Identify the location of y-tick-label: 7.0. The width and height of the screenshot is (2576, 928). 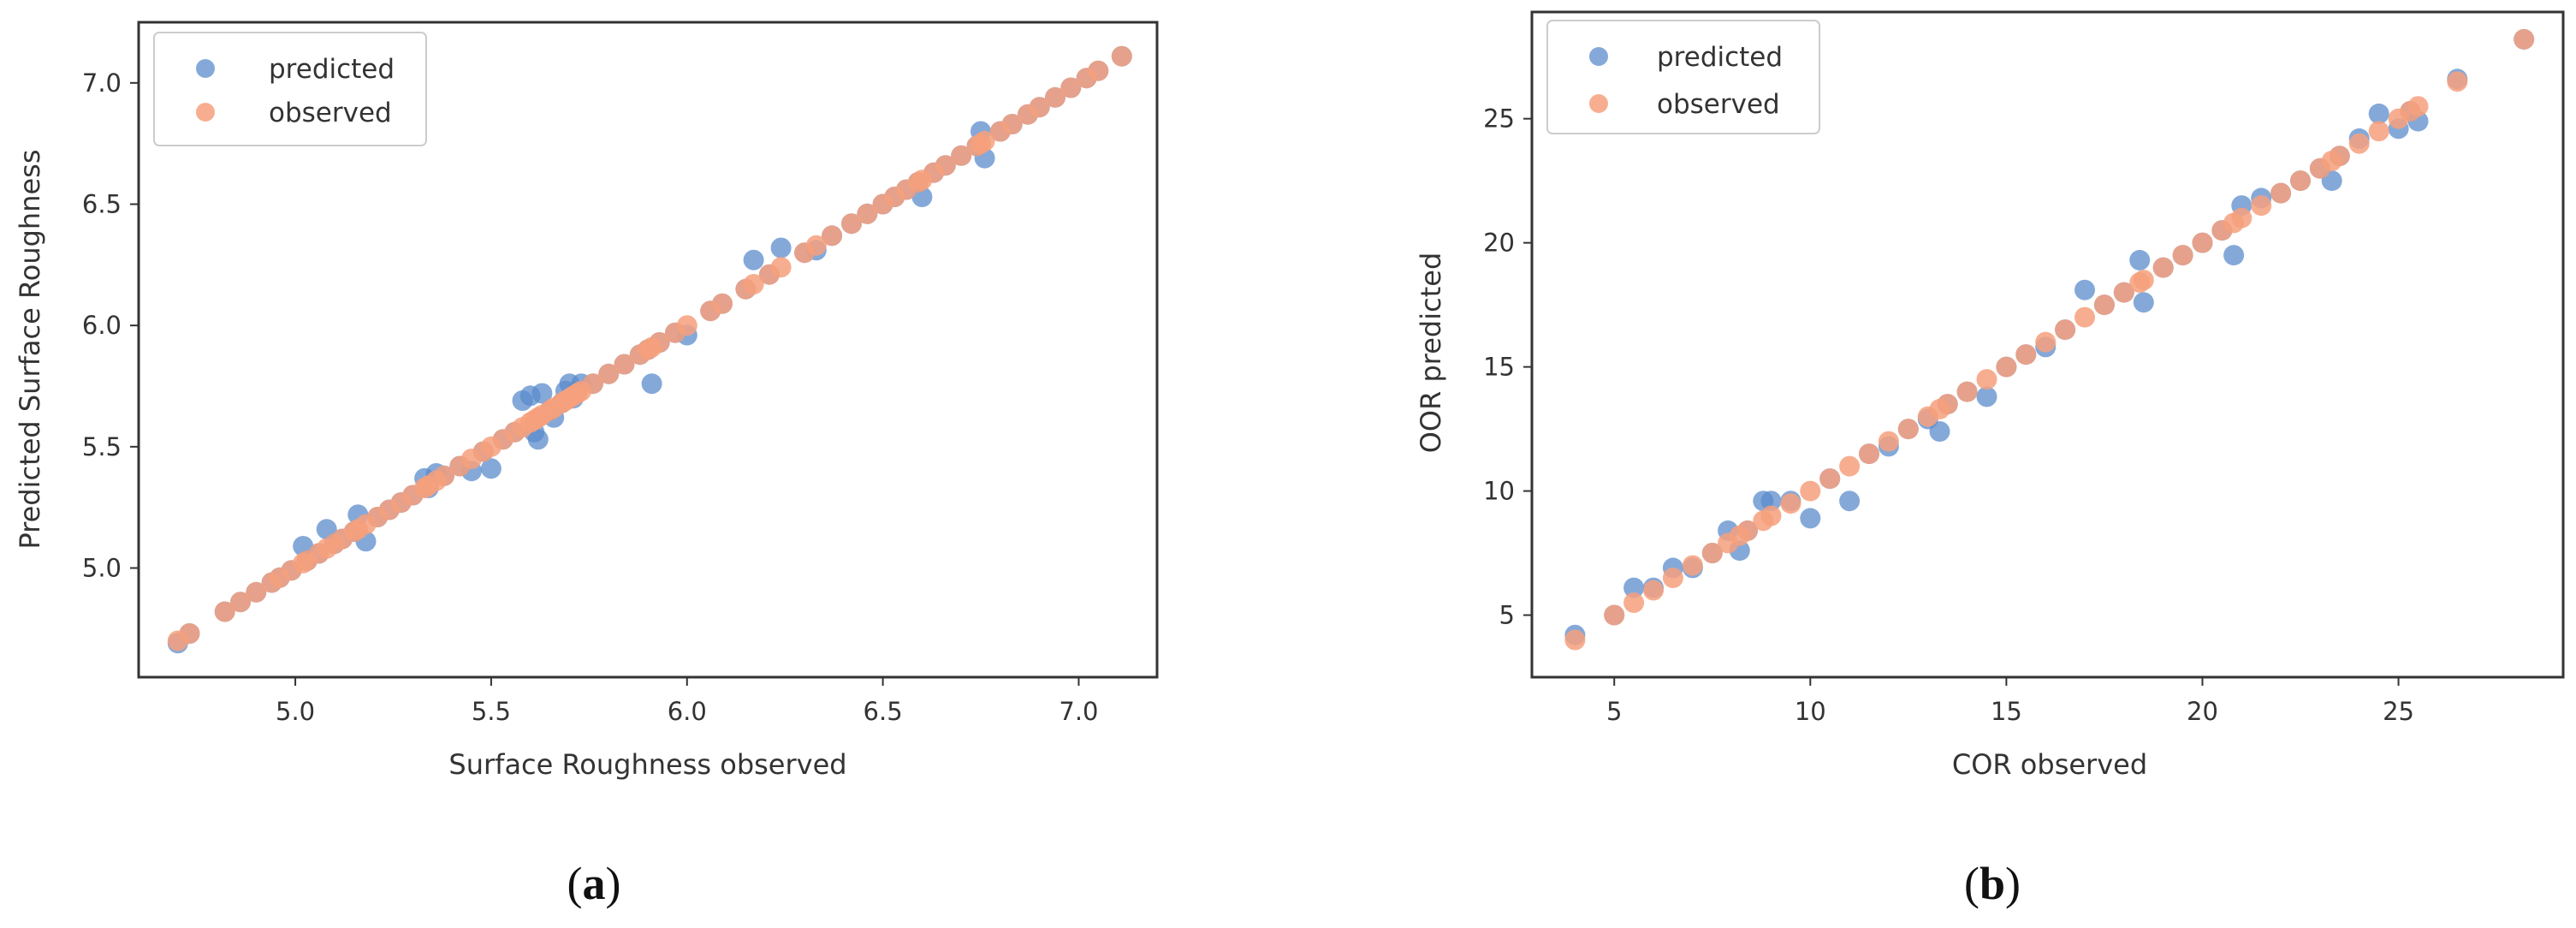
(102, 83).